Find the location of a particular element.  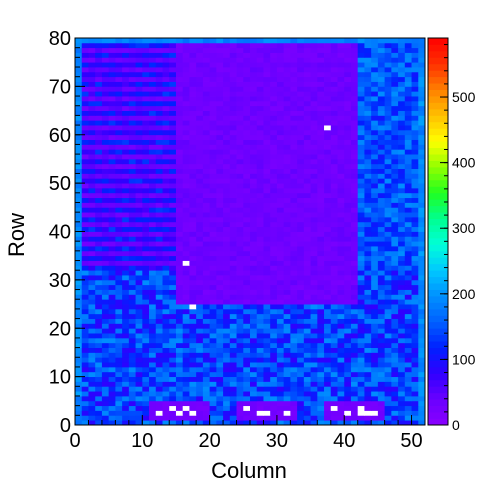

y-tick-label: 80 is located at coordinates (60, 39).